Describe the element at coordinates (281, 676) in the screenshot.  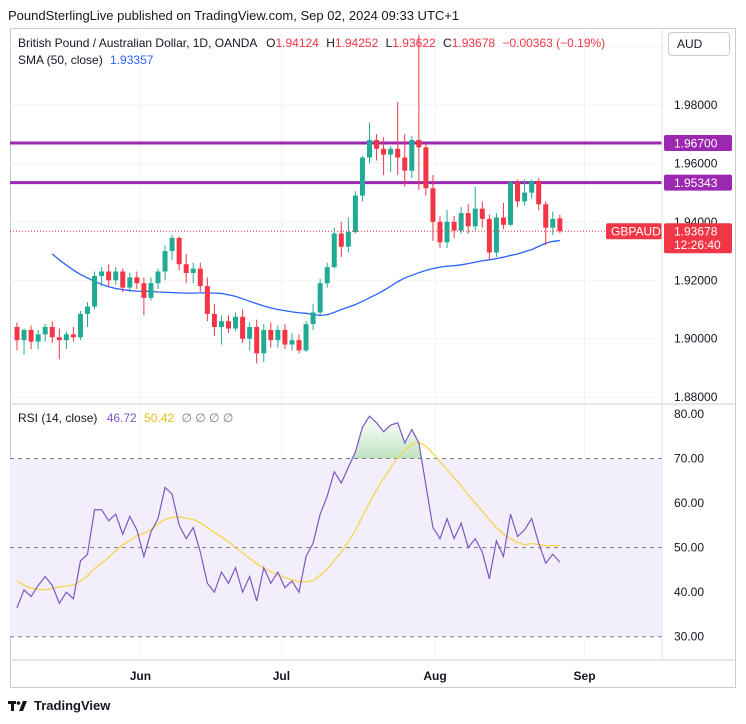
I see `time-tick-label: Jul` at that location.